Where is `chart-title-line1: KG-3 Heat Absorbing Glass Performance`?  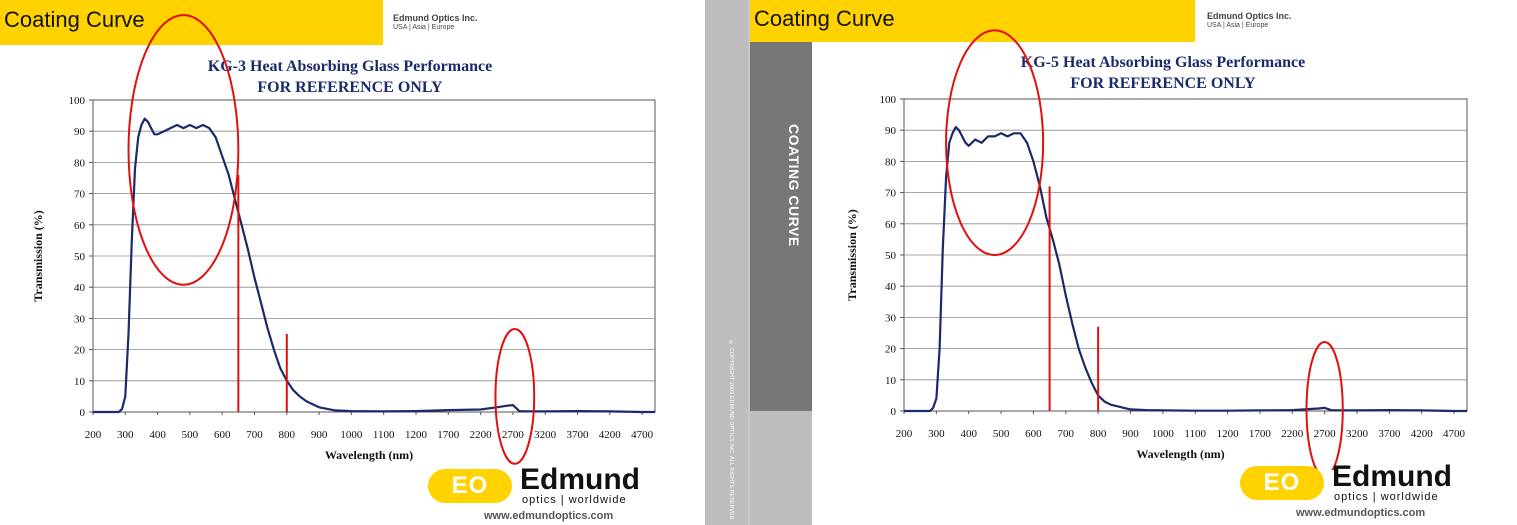
chart-title-line1: KG-3 Heat Absorbing Glass Performance is located at coordinates (350, 66).